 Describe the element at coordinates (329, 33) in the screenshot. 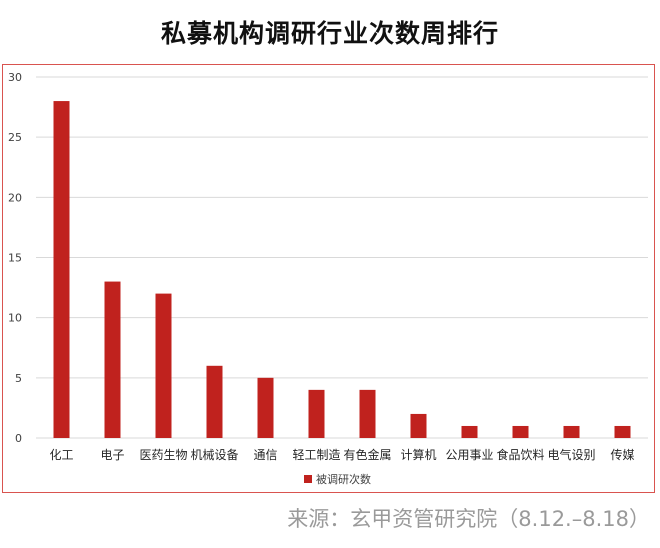

I see `chart-title: 私募机构调研行业次数周排行` at that location.